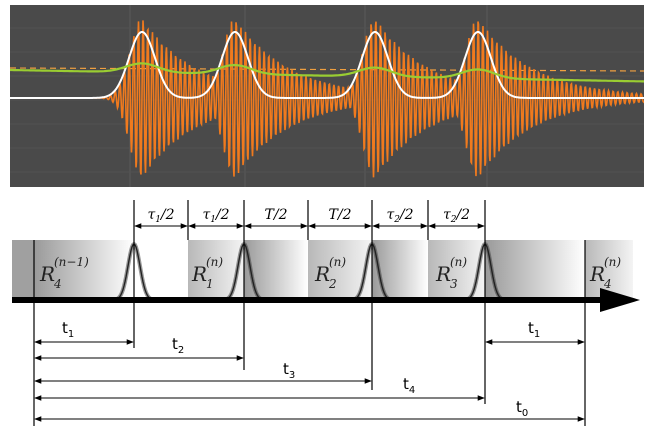 This screenshot has width=654, height=430. I want to click on time-label: t0, so click(522, 408).